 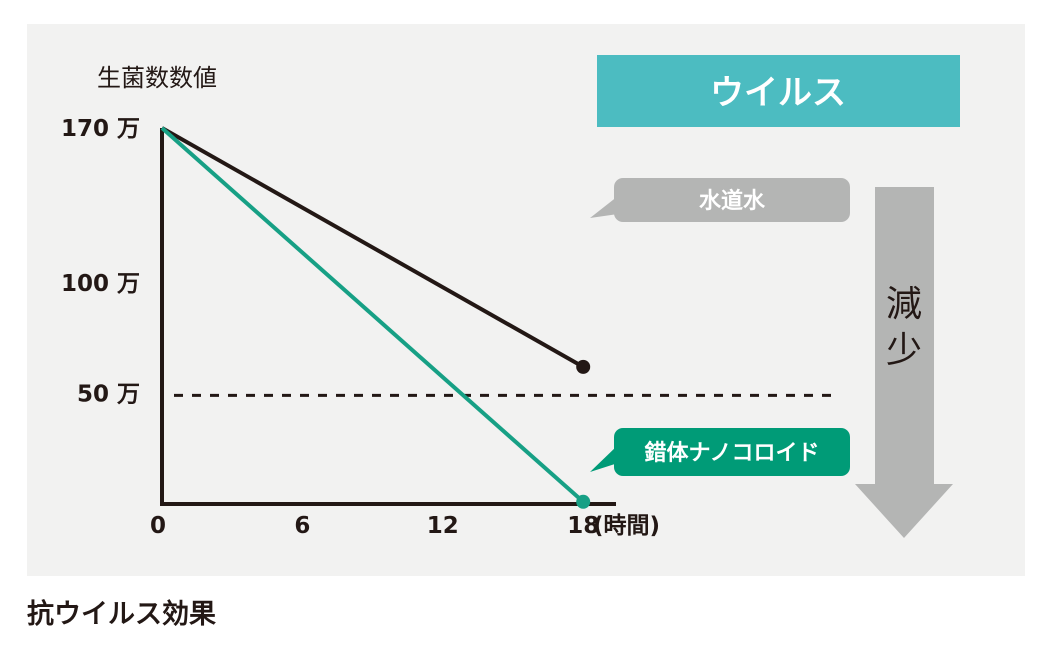 I want to click on series-label-nano-colloid-text: 錯体ナノコロイド, so click(x=732, y=453).